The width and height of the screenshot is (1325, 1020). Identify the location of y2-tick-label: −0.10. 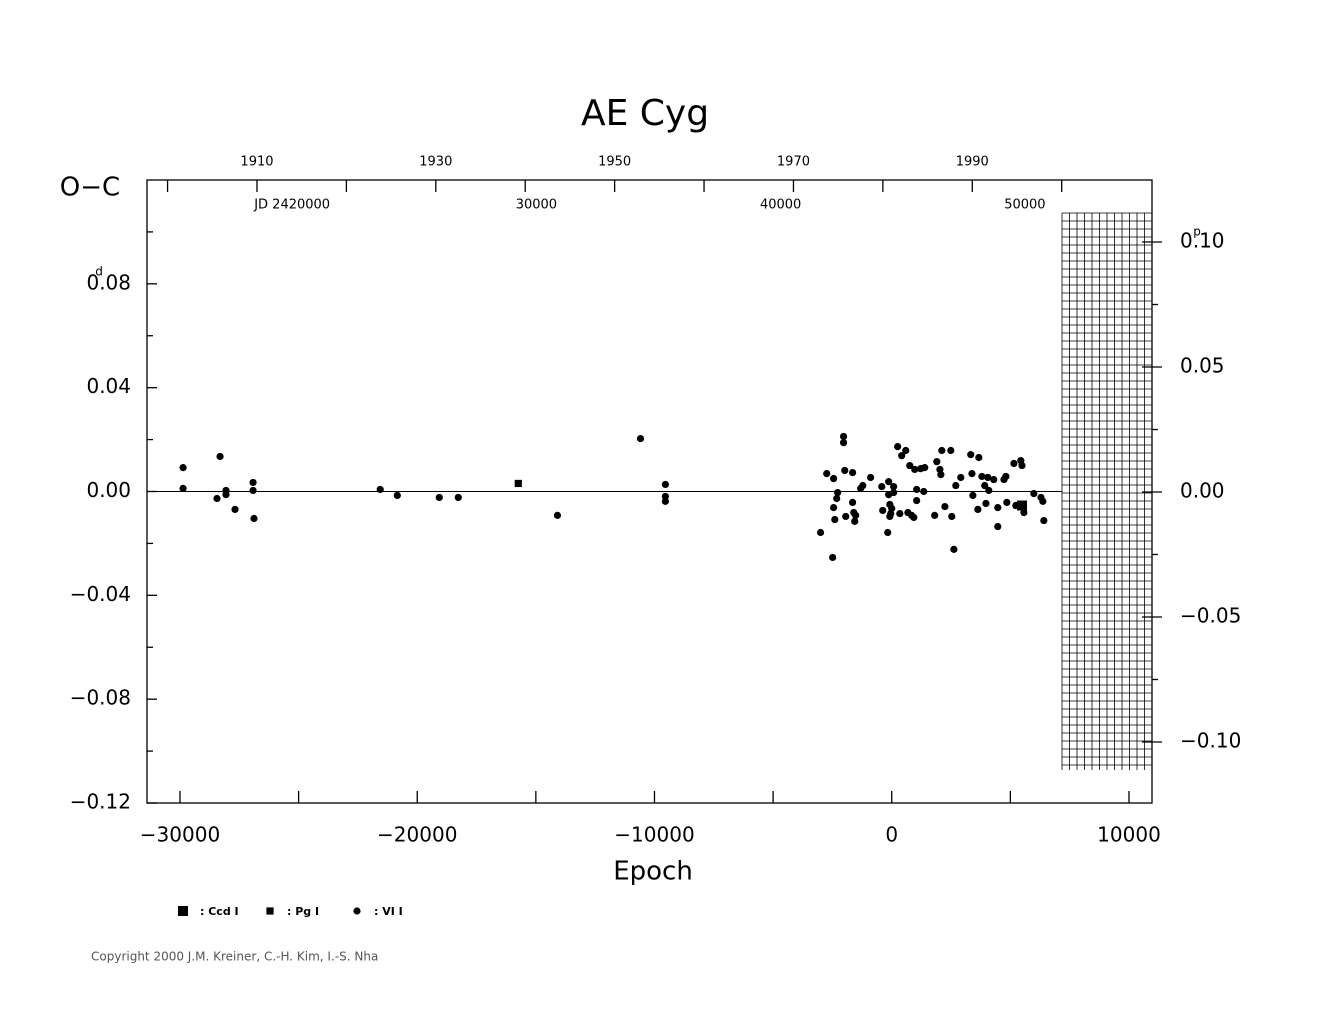
(1210, 741).